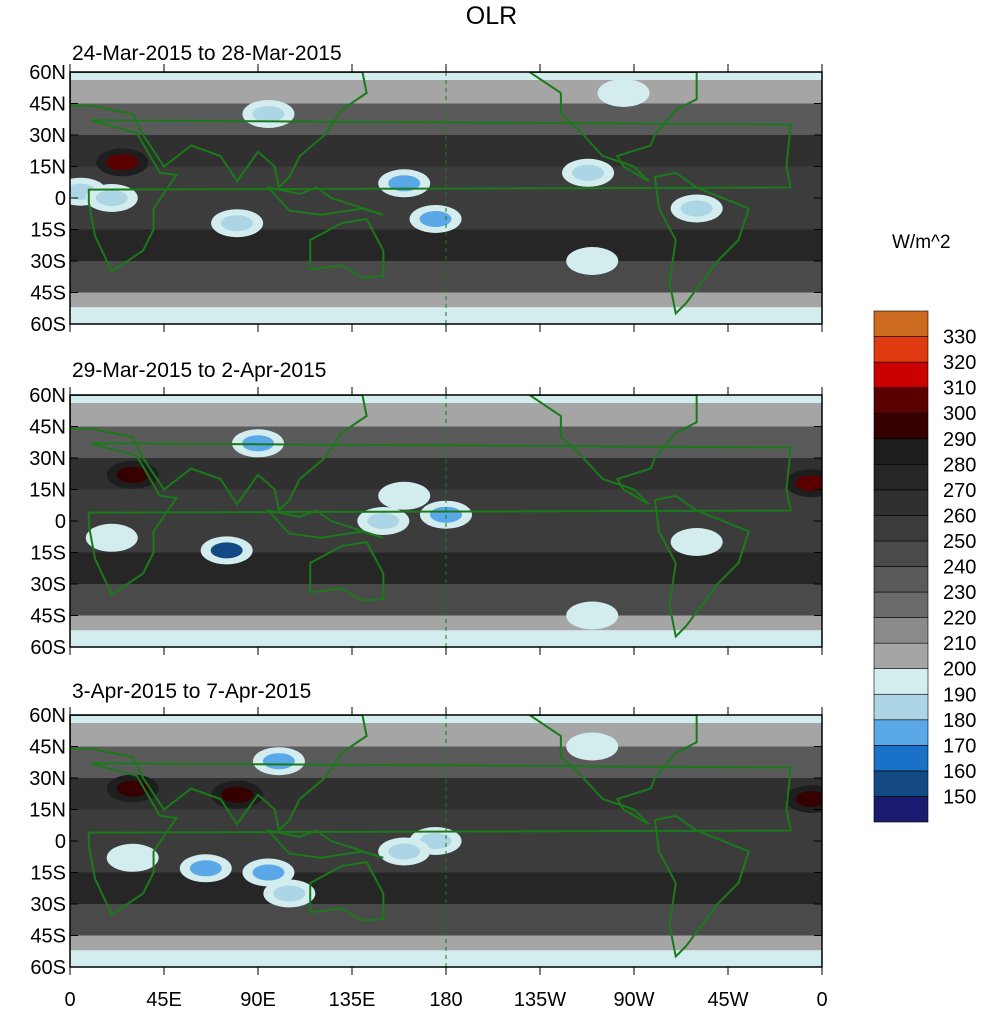 The image size is (983, 1014). Describe the element at coordinates (258, 1000) in the screenshot. I see `lon-tick-label: 90E` at that location.